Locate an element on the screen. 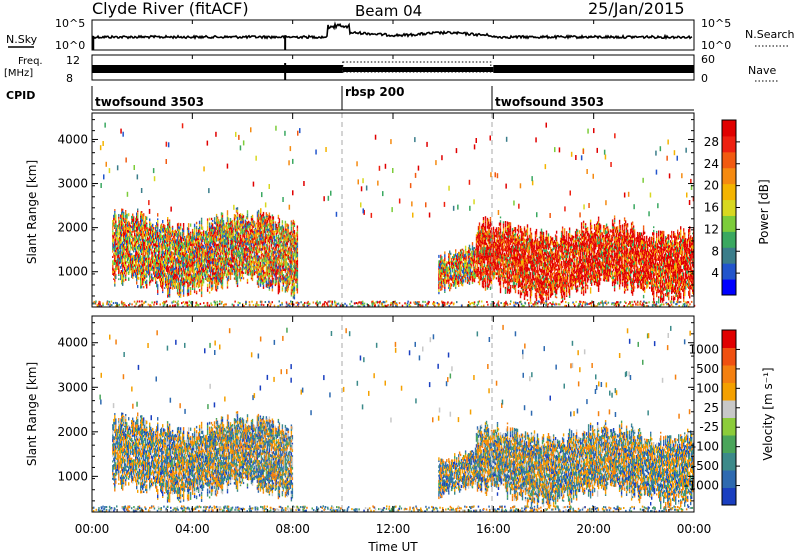  x-tick-label: 20:00 is located at coordinates (593, 529).